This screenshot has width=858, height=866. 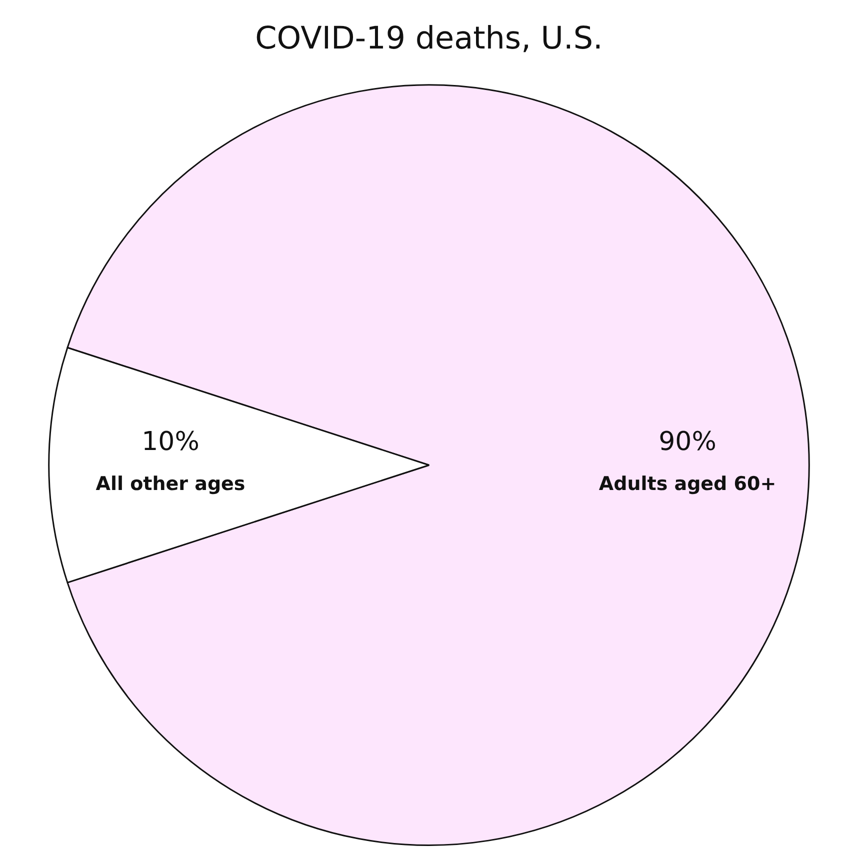 What do you see at coordinates (171, 441) in the screenshot?
I see `data-label: 10%` at bounding box center [171, 441].